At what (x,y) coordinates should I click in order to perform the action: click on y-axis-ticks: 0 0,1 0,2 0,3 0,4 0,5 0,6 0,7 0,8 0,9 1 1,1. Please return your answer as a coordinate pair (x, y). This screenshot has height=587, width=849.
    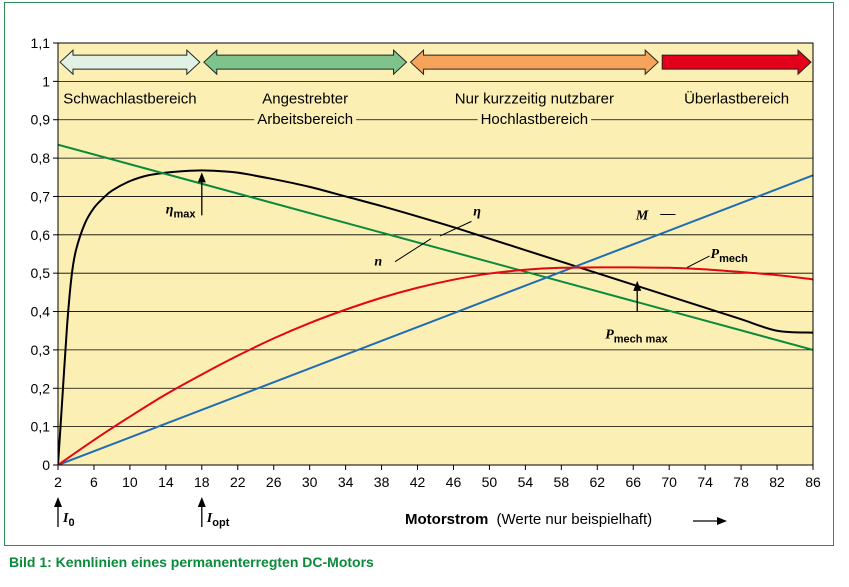
    Looking at the image, I should click on (44, 254).